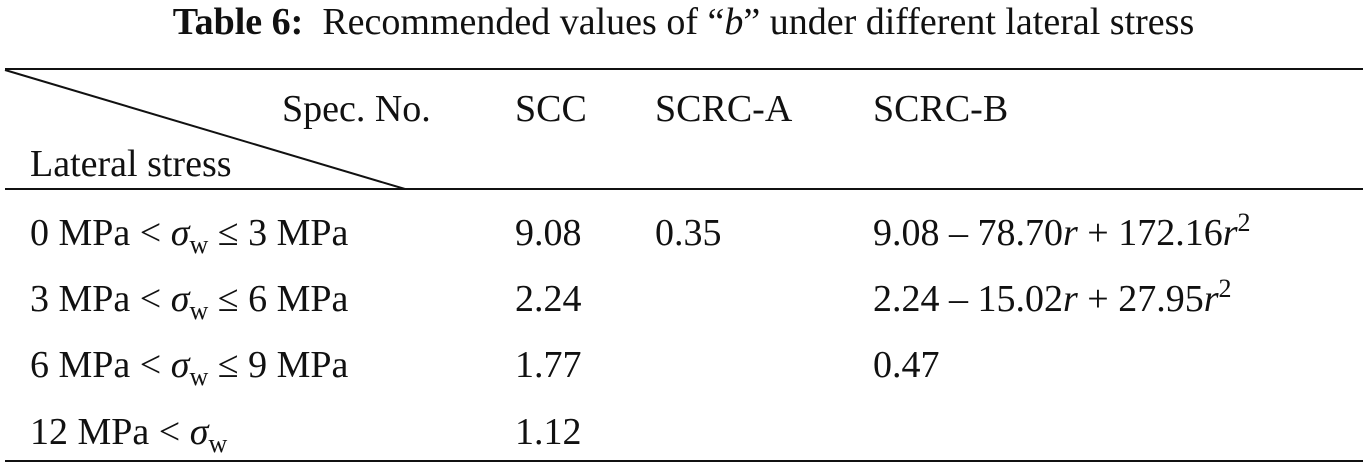 This screenshot has height=466, width=1367. Describe the element at coordinates (278, 233) in the screenshot. I see `seg: ≤ 3 MPa` at that location.